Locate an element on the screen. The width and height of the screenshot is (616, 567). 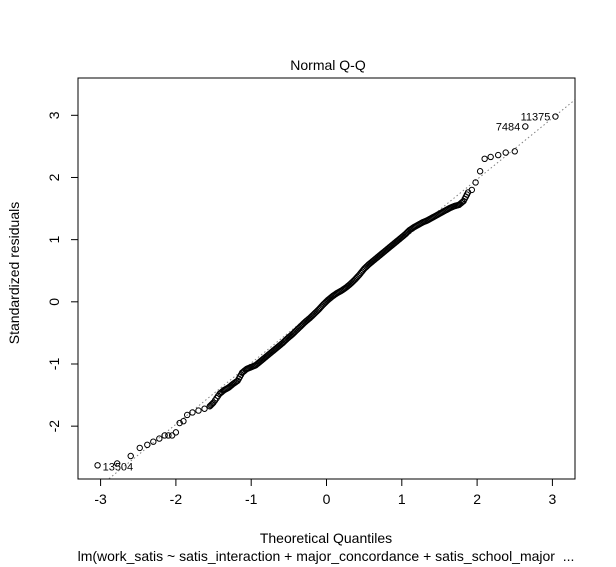
point-label: 13504 is located at coordinates (118, 467).